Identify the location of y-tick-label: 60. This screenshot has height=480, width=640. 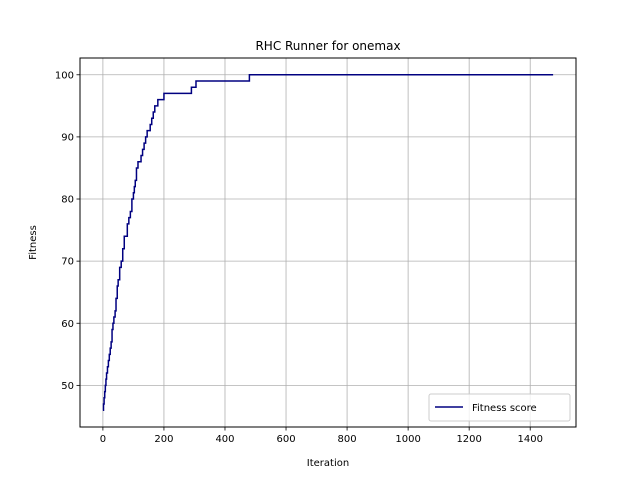
(67, 324).